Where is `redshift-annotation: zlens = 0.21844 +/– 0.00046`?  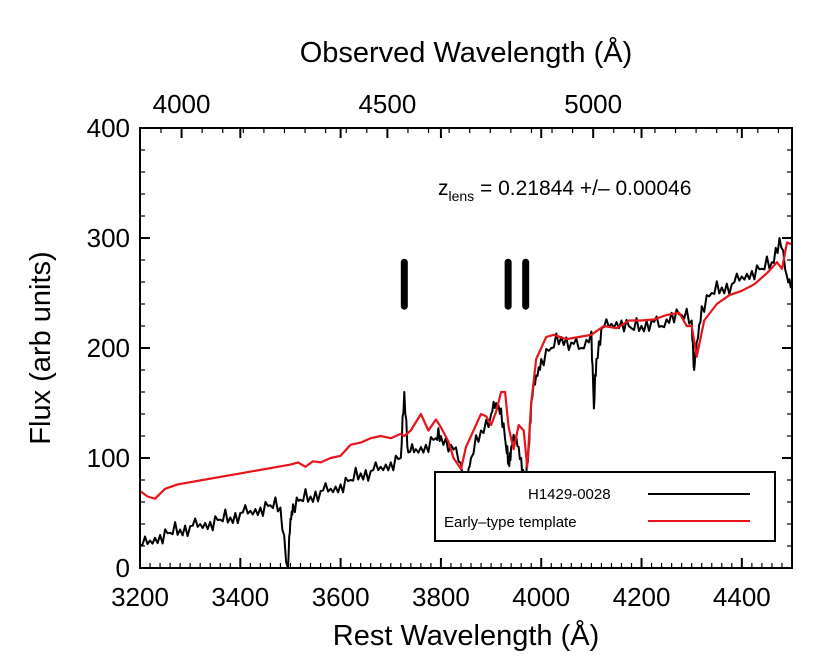
redshift-annotation: zlens = 0.21844 +/– 0.00046 is located at coordinates (564, 190).